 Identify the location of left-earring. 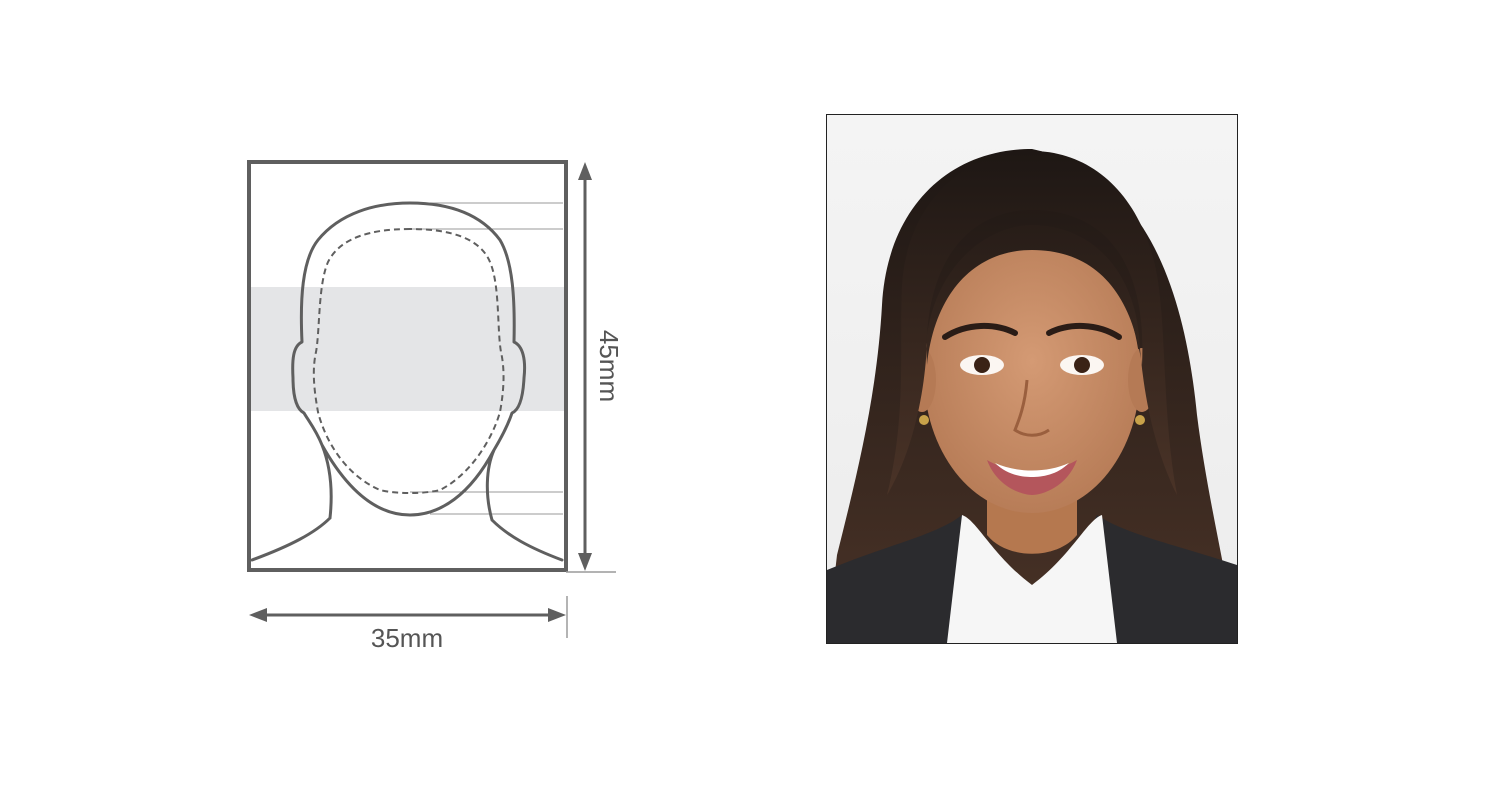
(924, 420).